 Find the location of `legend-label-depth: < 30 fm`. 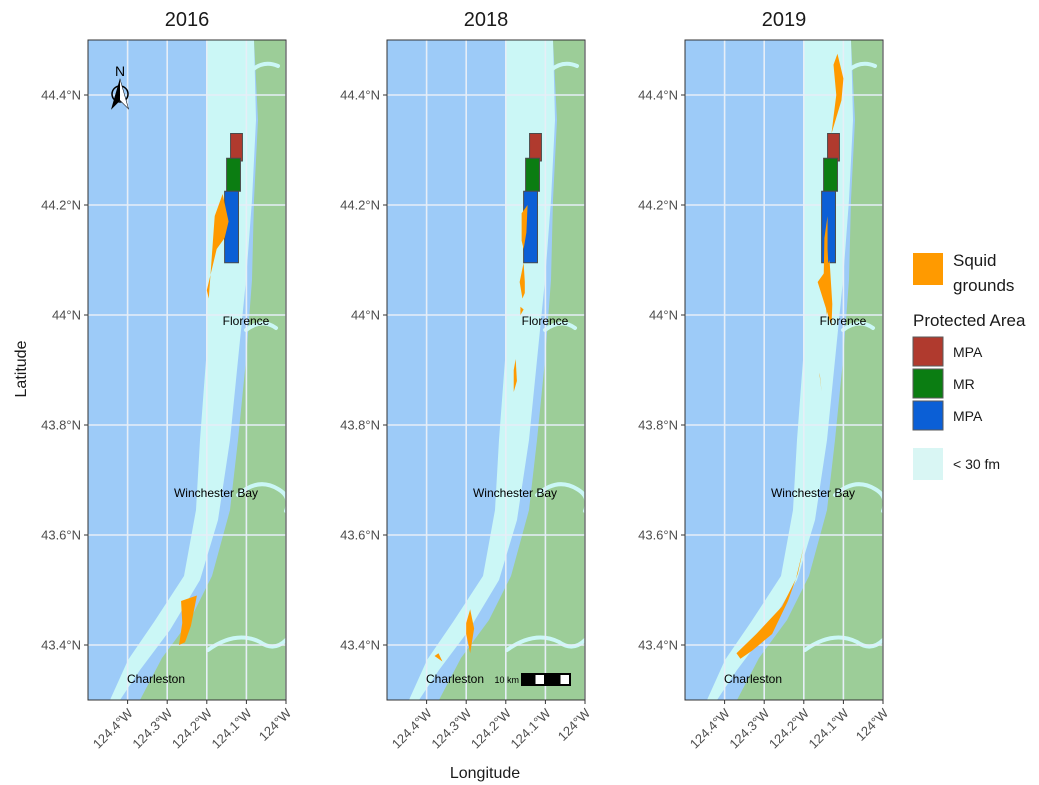

legend-label-depth: < 30 fm is located at coordinates (976, 464).